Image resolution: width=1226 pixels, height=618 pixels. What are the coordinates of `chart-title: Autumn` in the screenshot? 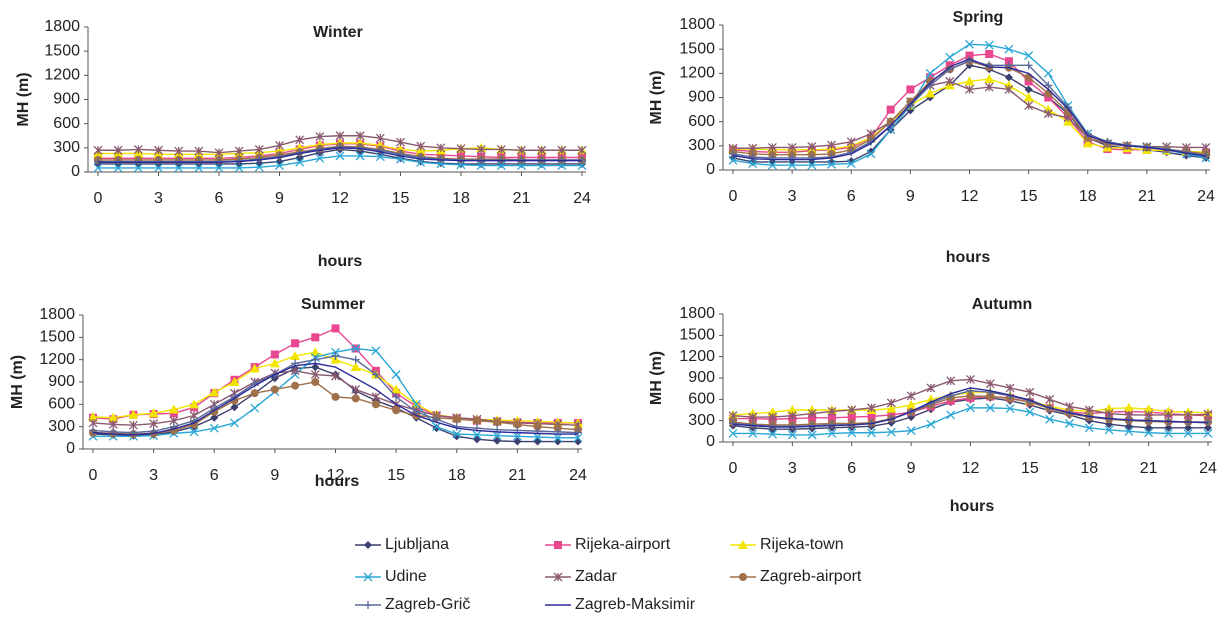 It's located at (1002, 304).